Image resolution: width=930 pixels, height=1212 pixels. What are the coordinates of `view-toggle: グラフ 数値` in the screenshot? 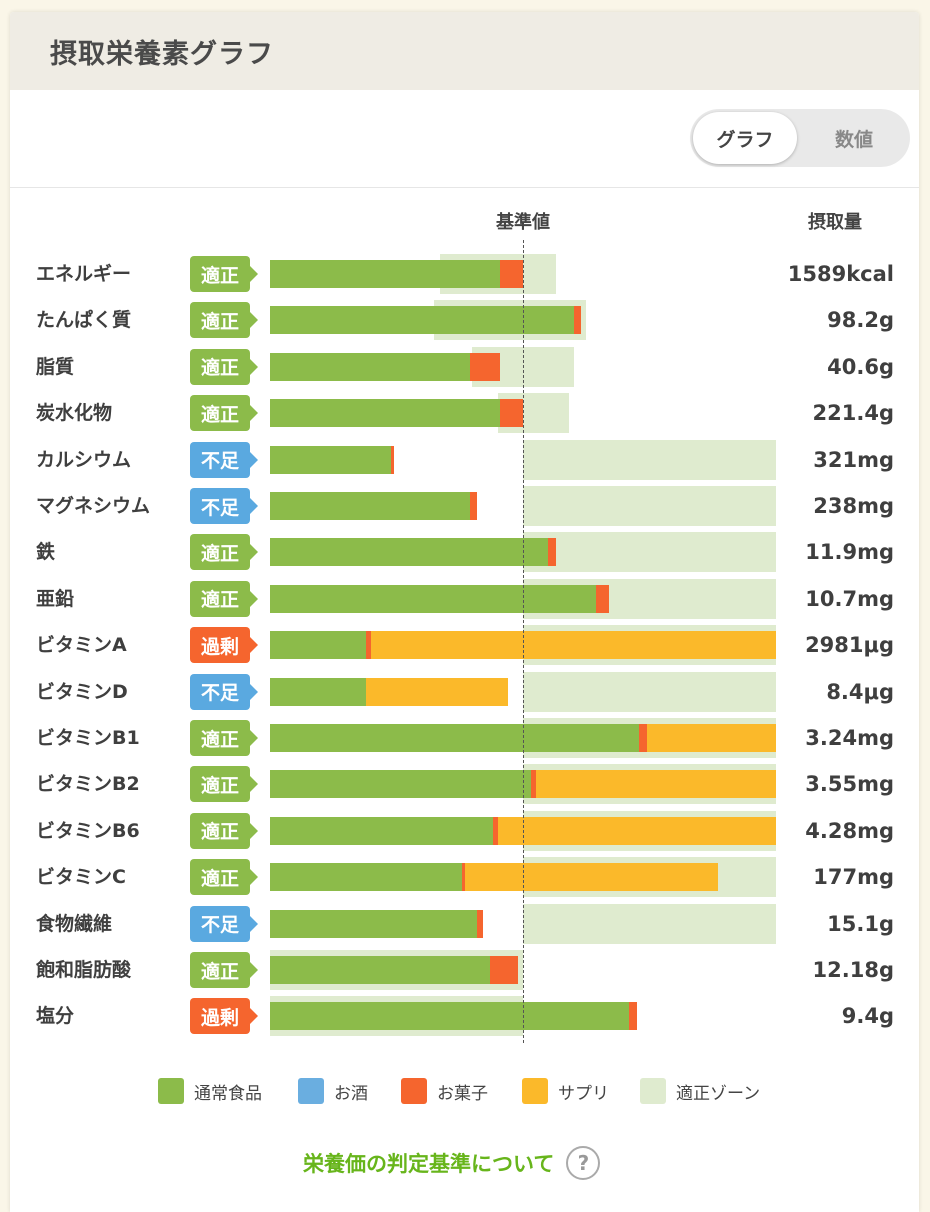 It's located at (800, 138).